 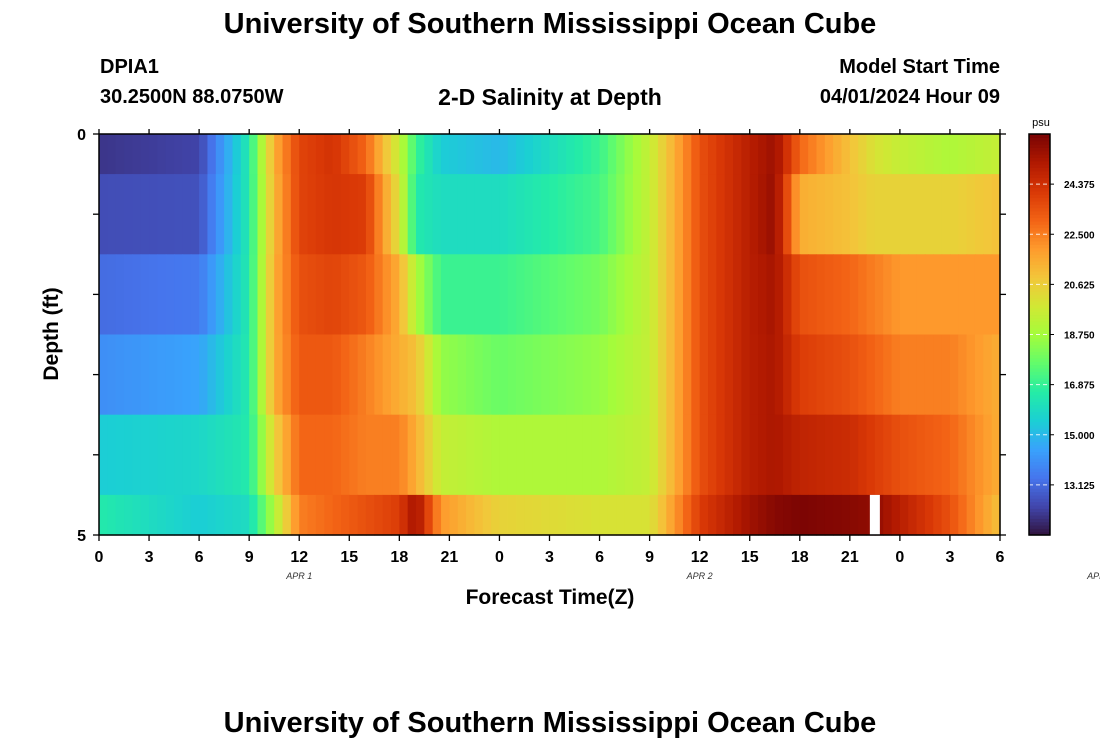 What do you see at coordinates (550, 597) in the screenshot?
I see `x-axis-label: Forecast Time(Z)` at bounding box center [550, 597].